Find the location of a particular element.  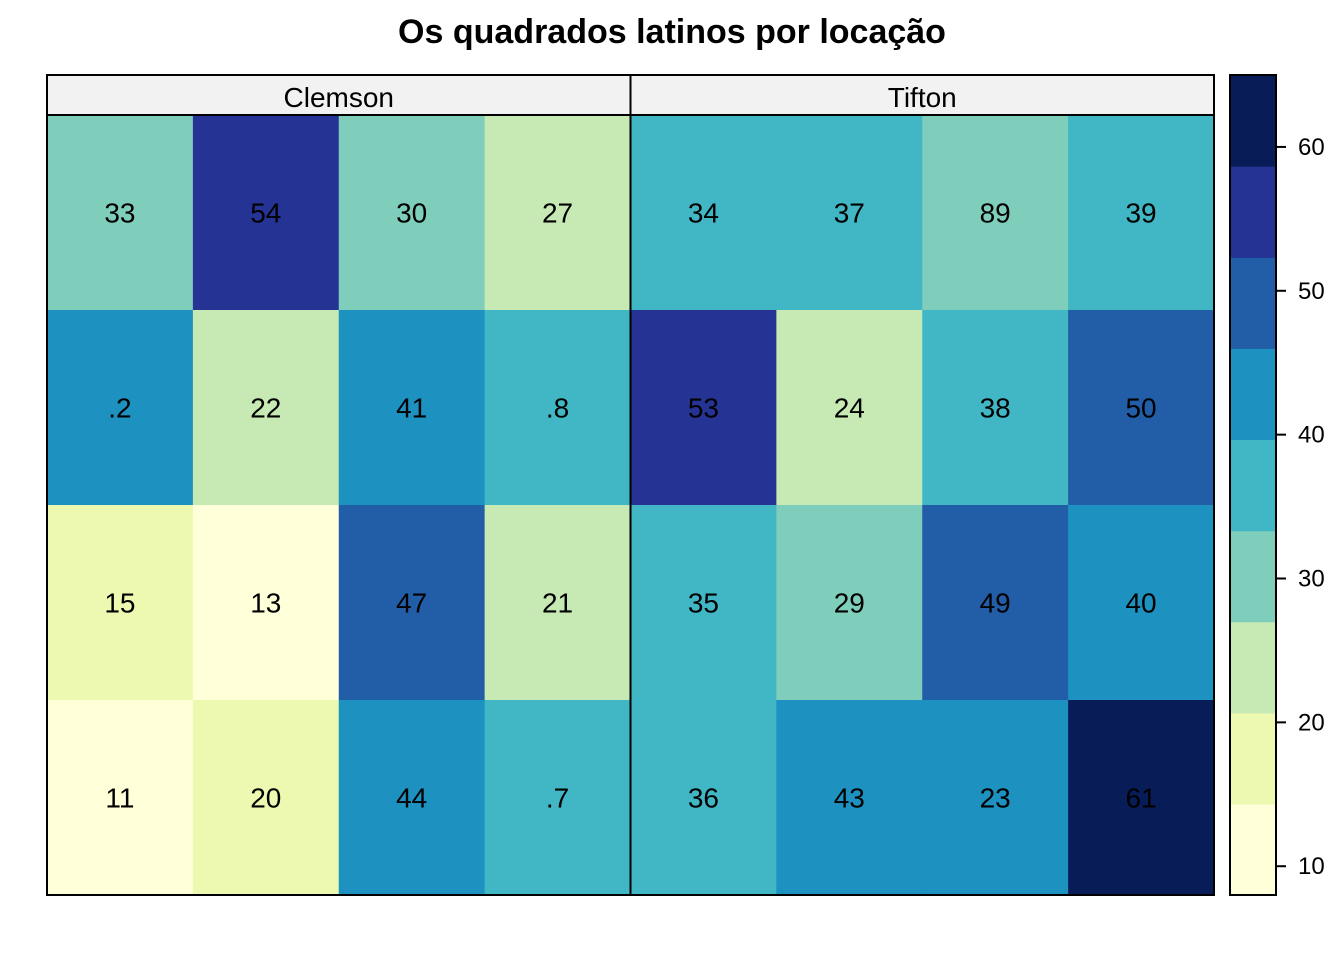

strip-clemson is located at coordinates (339, 95).